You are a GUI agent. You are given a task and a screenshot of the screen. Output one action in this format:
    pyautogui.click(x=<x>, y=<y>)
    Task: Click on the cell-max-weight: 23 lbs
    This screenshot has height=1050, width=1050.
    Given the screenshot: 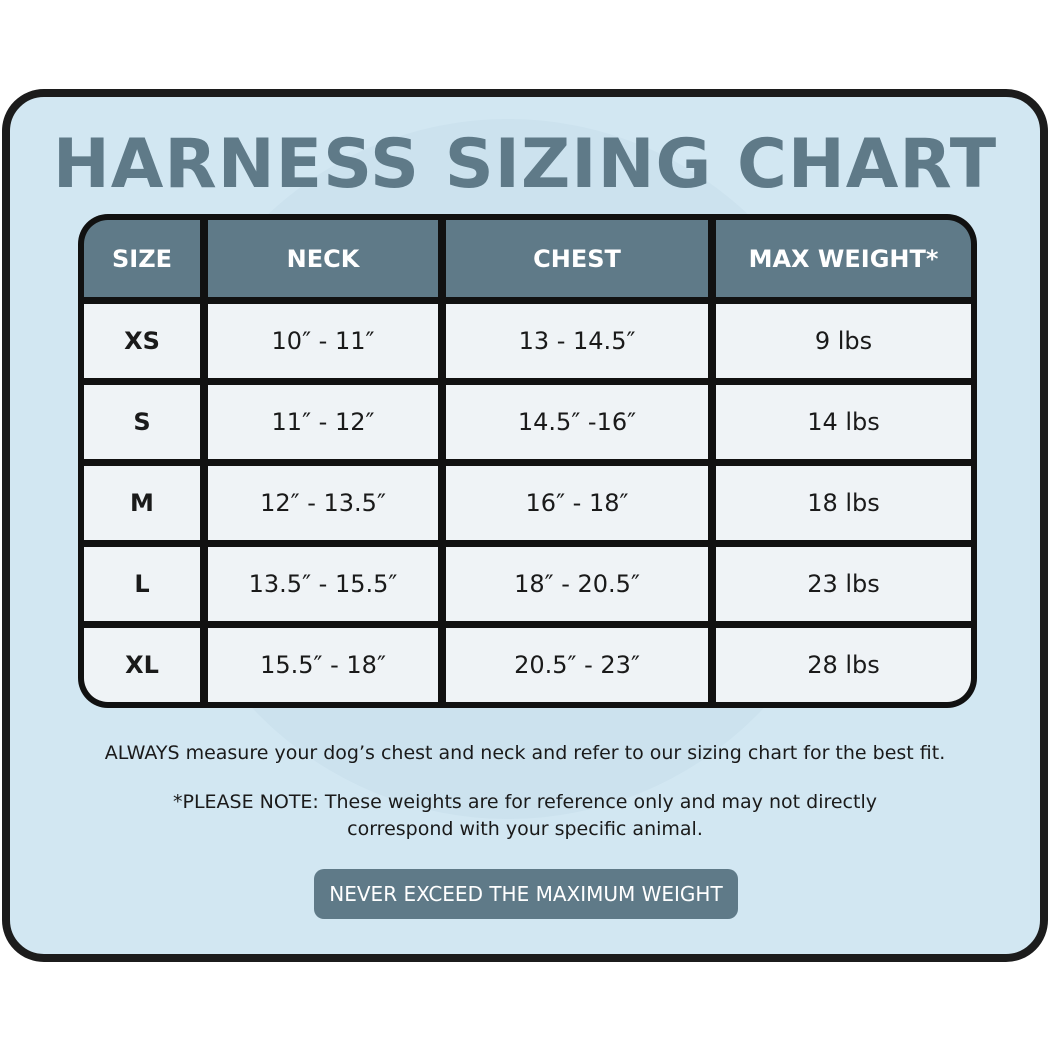 What is the action you would take?
    pyautogui.click(x=843, y=584)
    